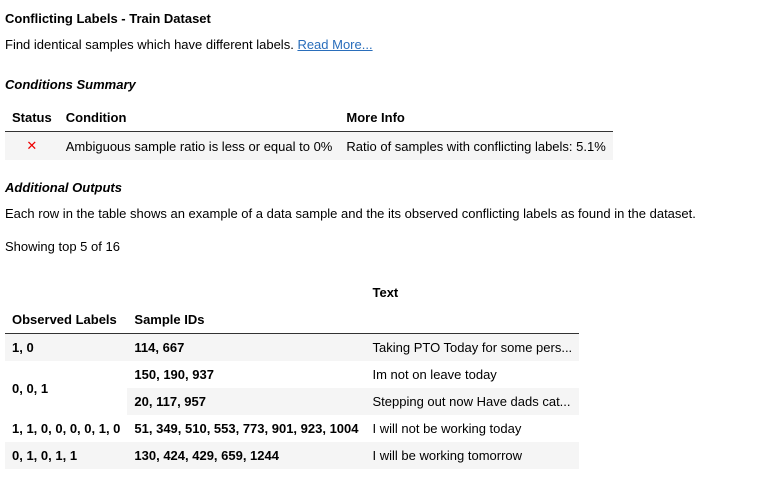 The width and height of the screenshot is (768, 500). Describe the element at coordinates (70, 84) in the screenshot. I see `conditions-heading: Conditions Summary` at that location.